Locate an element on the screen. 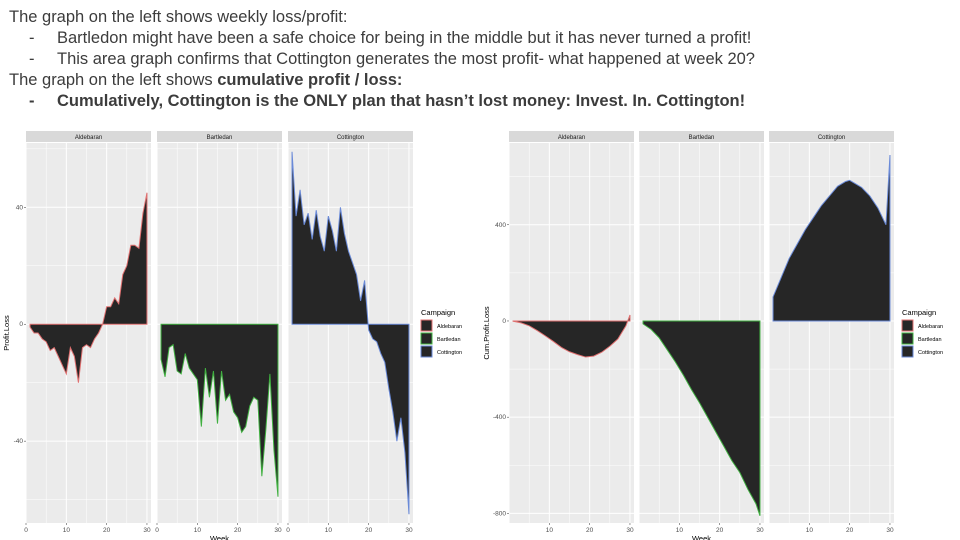  y-tick-label: -400 is located at coordinates (499, 417).